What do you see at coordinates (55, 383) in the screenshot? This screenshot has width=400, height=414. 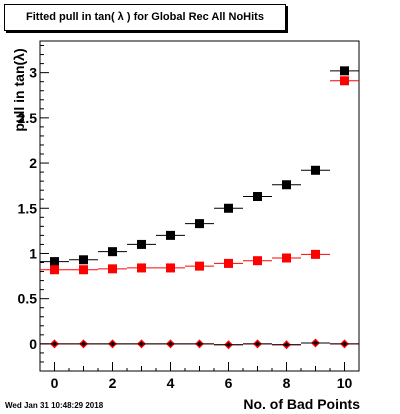 I see `x-tick-label: 0` at bounding box center [55, 383].